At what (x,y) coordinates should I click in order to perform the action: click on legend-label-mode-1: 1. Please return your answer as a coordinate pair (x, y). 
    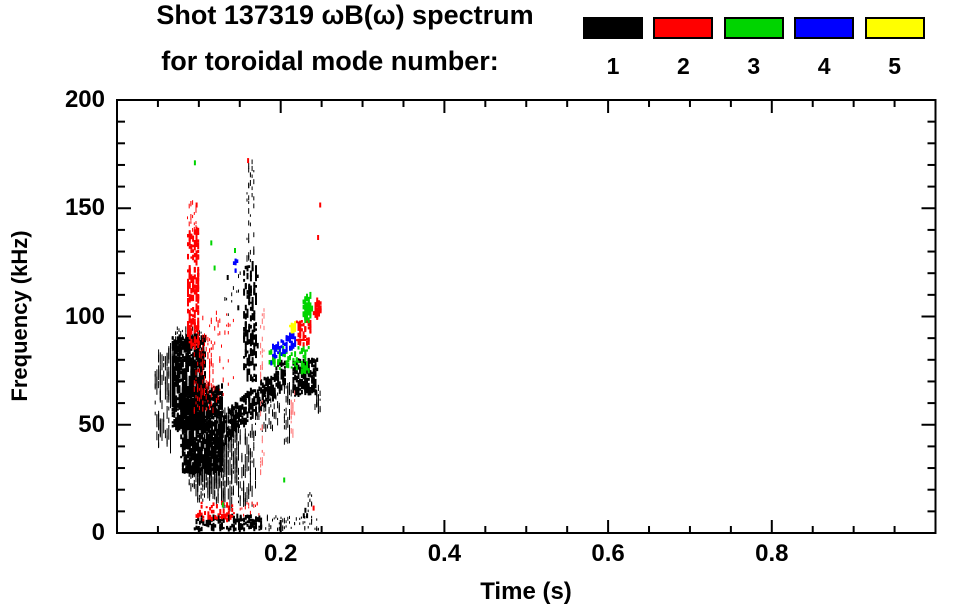
    Looking at the image, I should click on (613, 66).